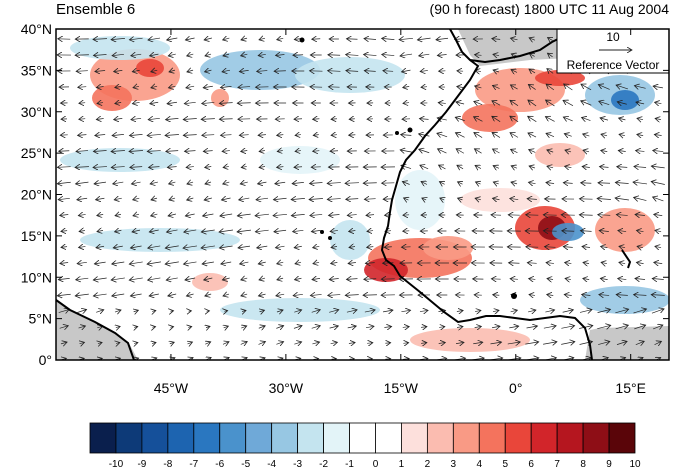 The width and height of the screenshot is (673, 471). I want to click on gulf-of-guinea-land, so click(627, 343).